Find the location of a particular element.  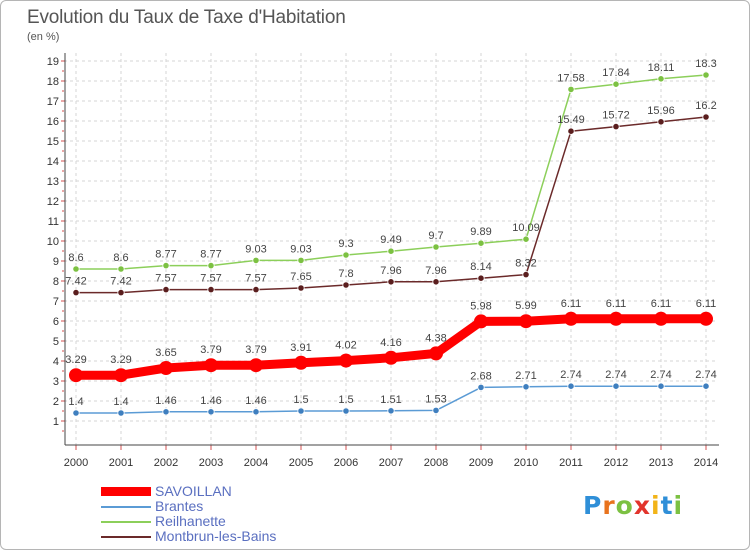

data-label-reilhanette: 9.03 is located at coordinates (255, 249).